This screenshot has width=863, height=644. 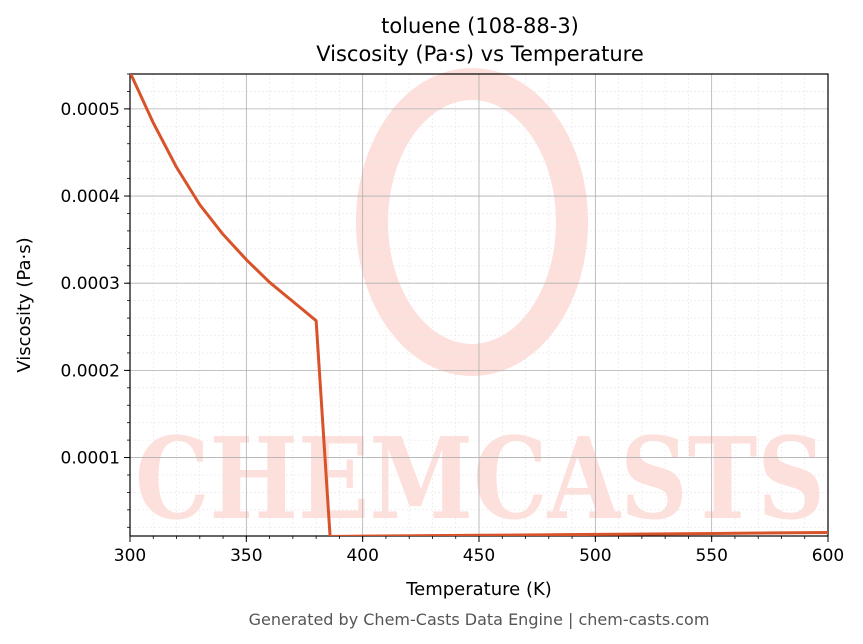 What do you see at coordinates (90, 110) in the screenshot?
I see `y-tick-label: 0.0005` at bounding box center [90, 110].